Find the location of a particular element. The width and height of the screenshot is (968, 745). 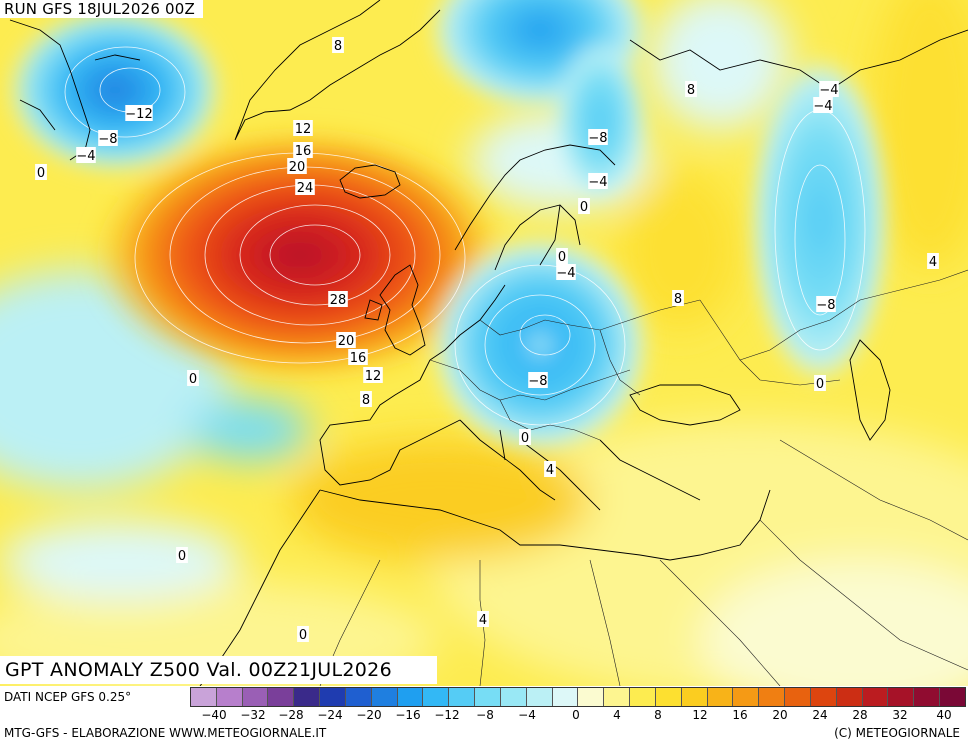

label-20-iceland-bg is located at coordinates (297, 166).